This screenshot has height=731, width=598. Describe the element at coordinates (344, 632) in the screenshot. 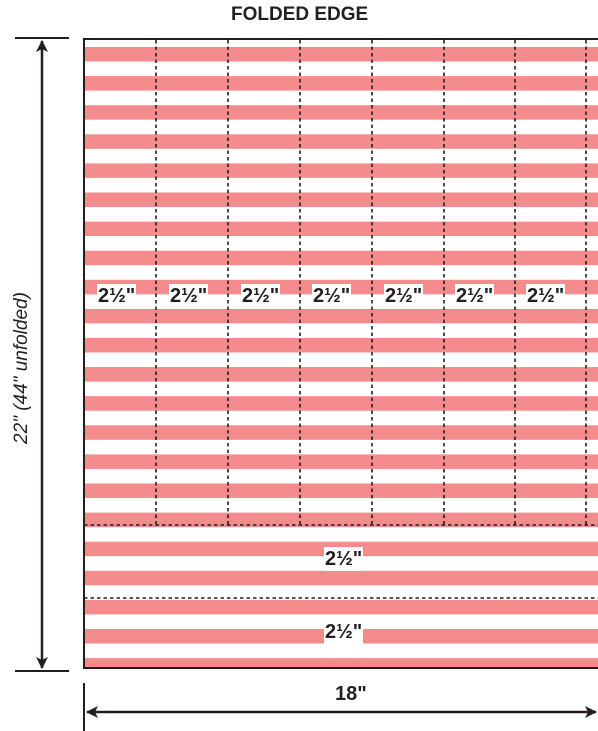

I see `horizontal-strip-label-2: 2½"` at that location.